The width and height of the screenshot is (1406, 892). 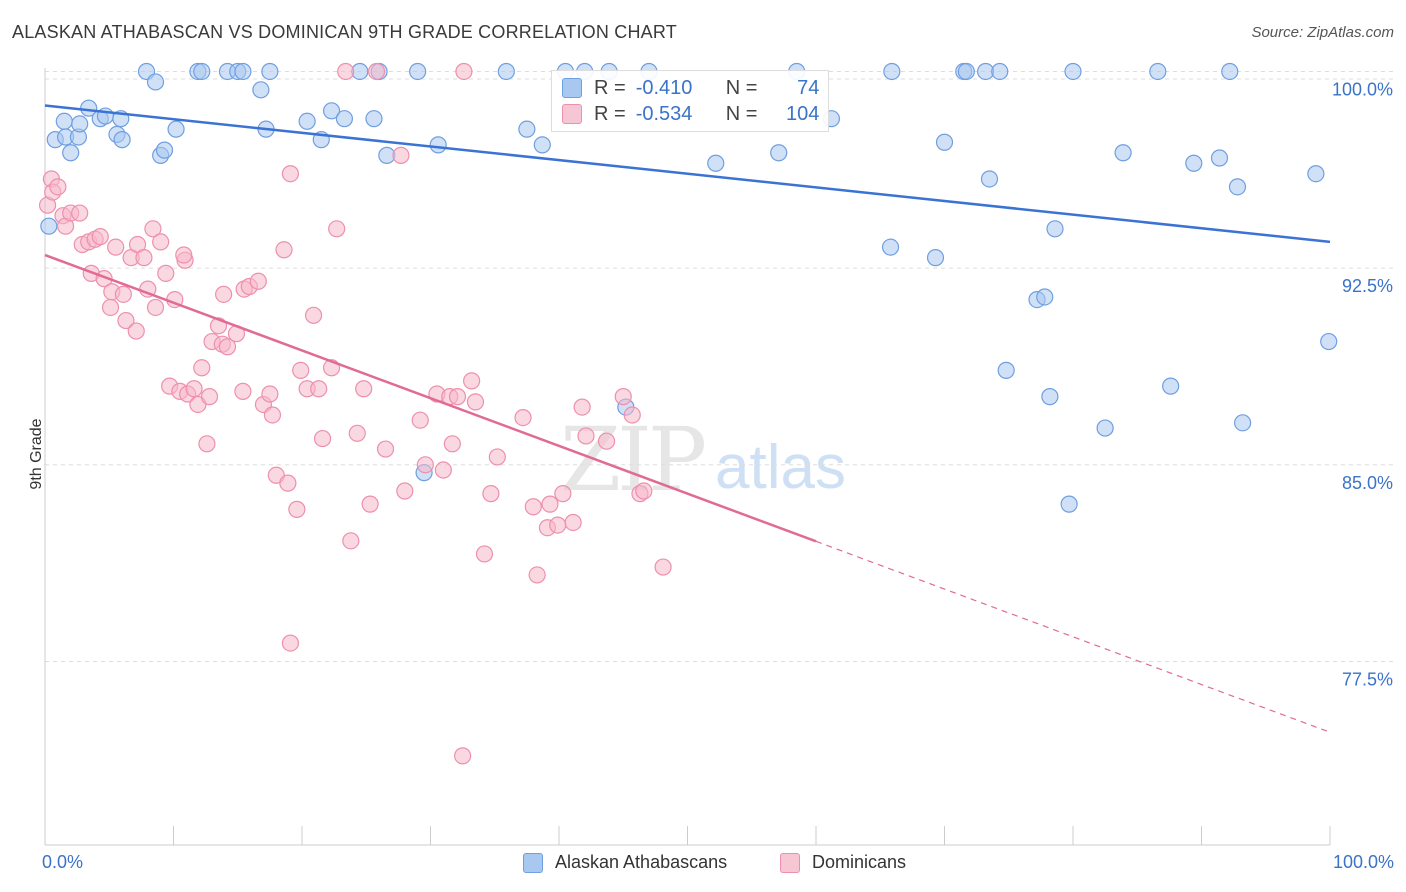 I want to click on y-tick-label: 85.0%, so click(x=1367, y=483).